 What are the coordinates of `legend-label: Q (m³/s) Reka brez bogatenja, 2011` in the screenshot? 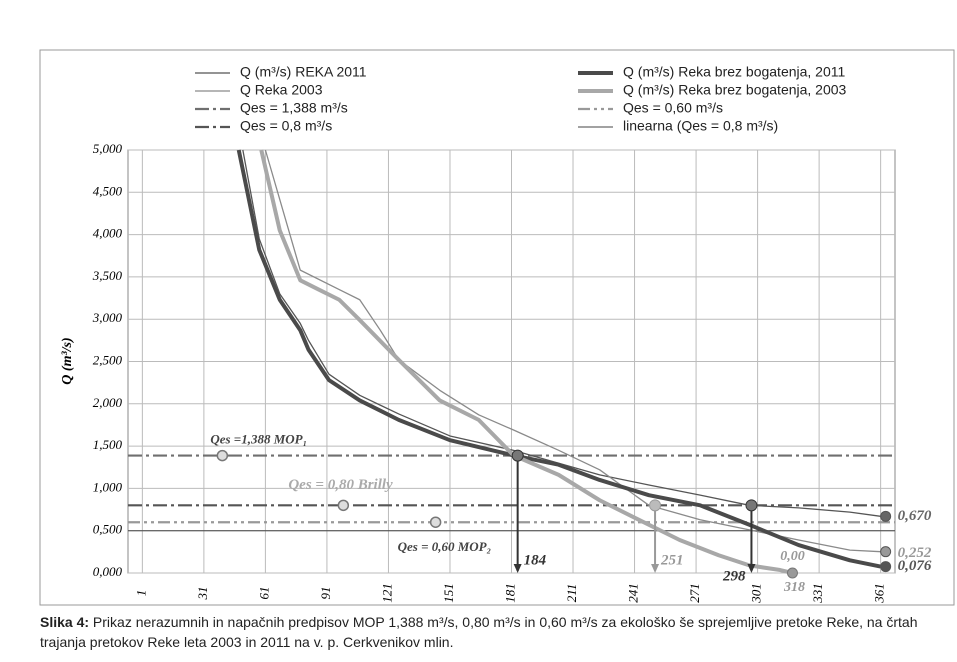 It's located at (734, 72).